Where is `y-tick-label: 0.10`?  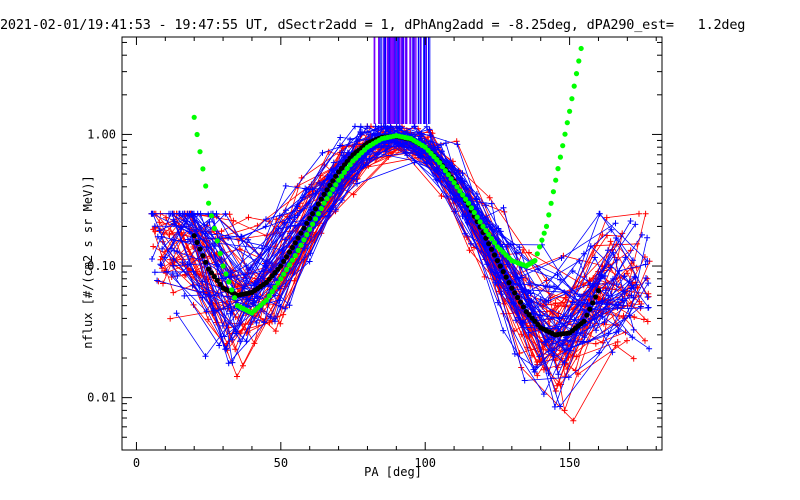 y-tick-label: 0.10 is located at coordinates (101, 266).